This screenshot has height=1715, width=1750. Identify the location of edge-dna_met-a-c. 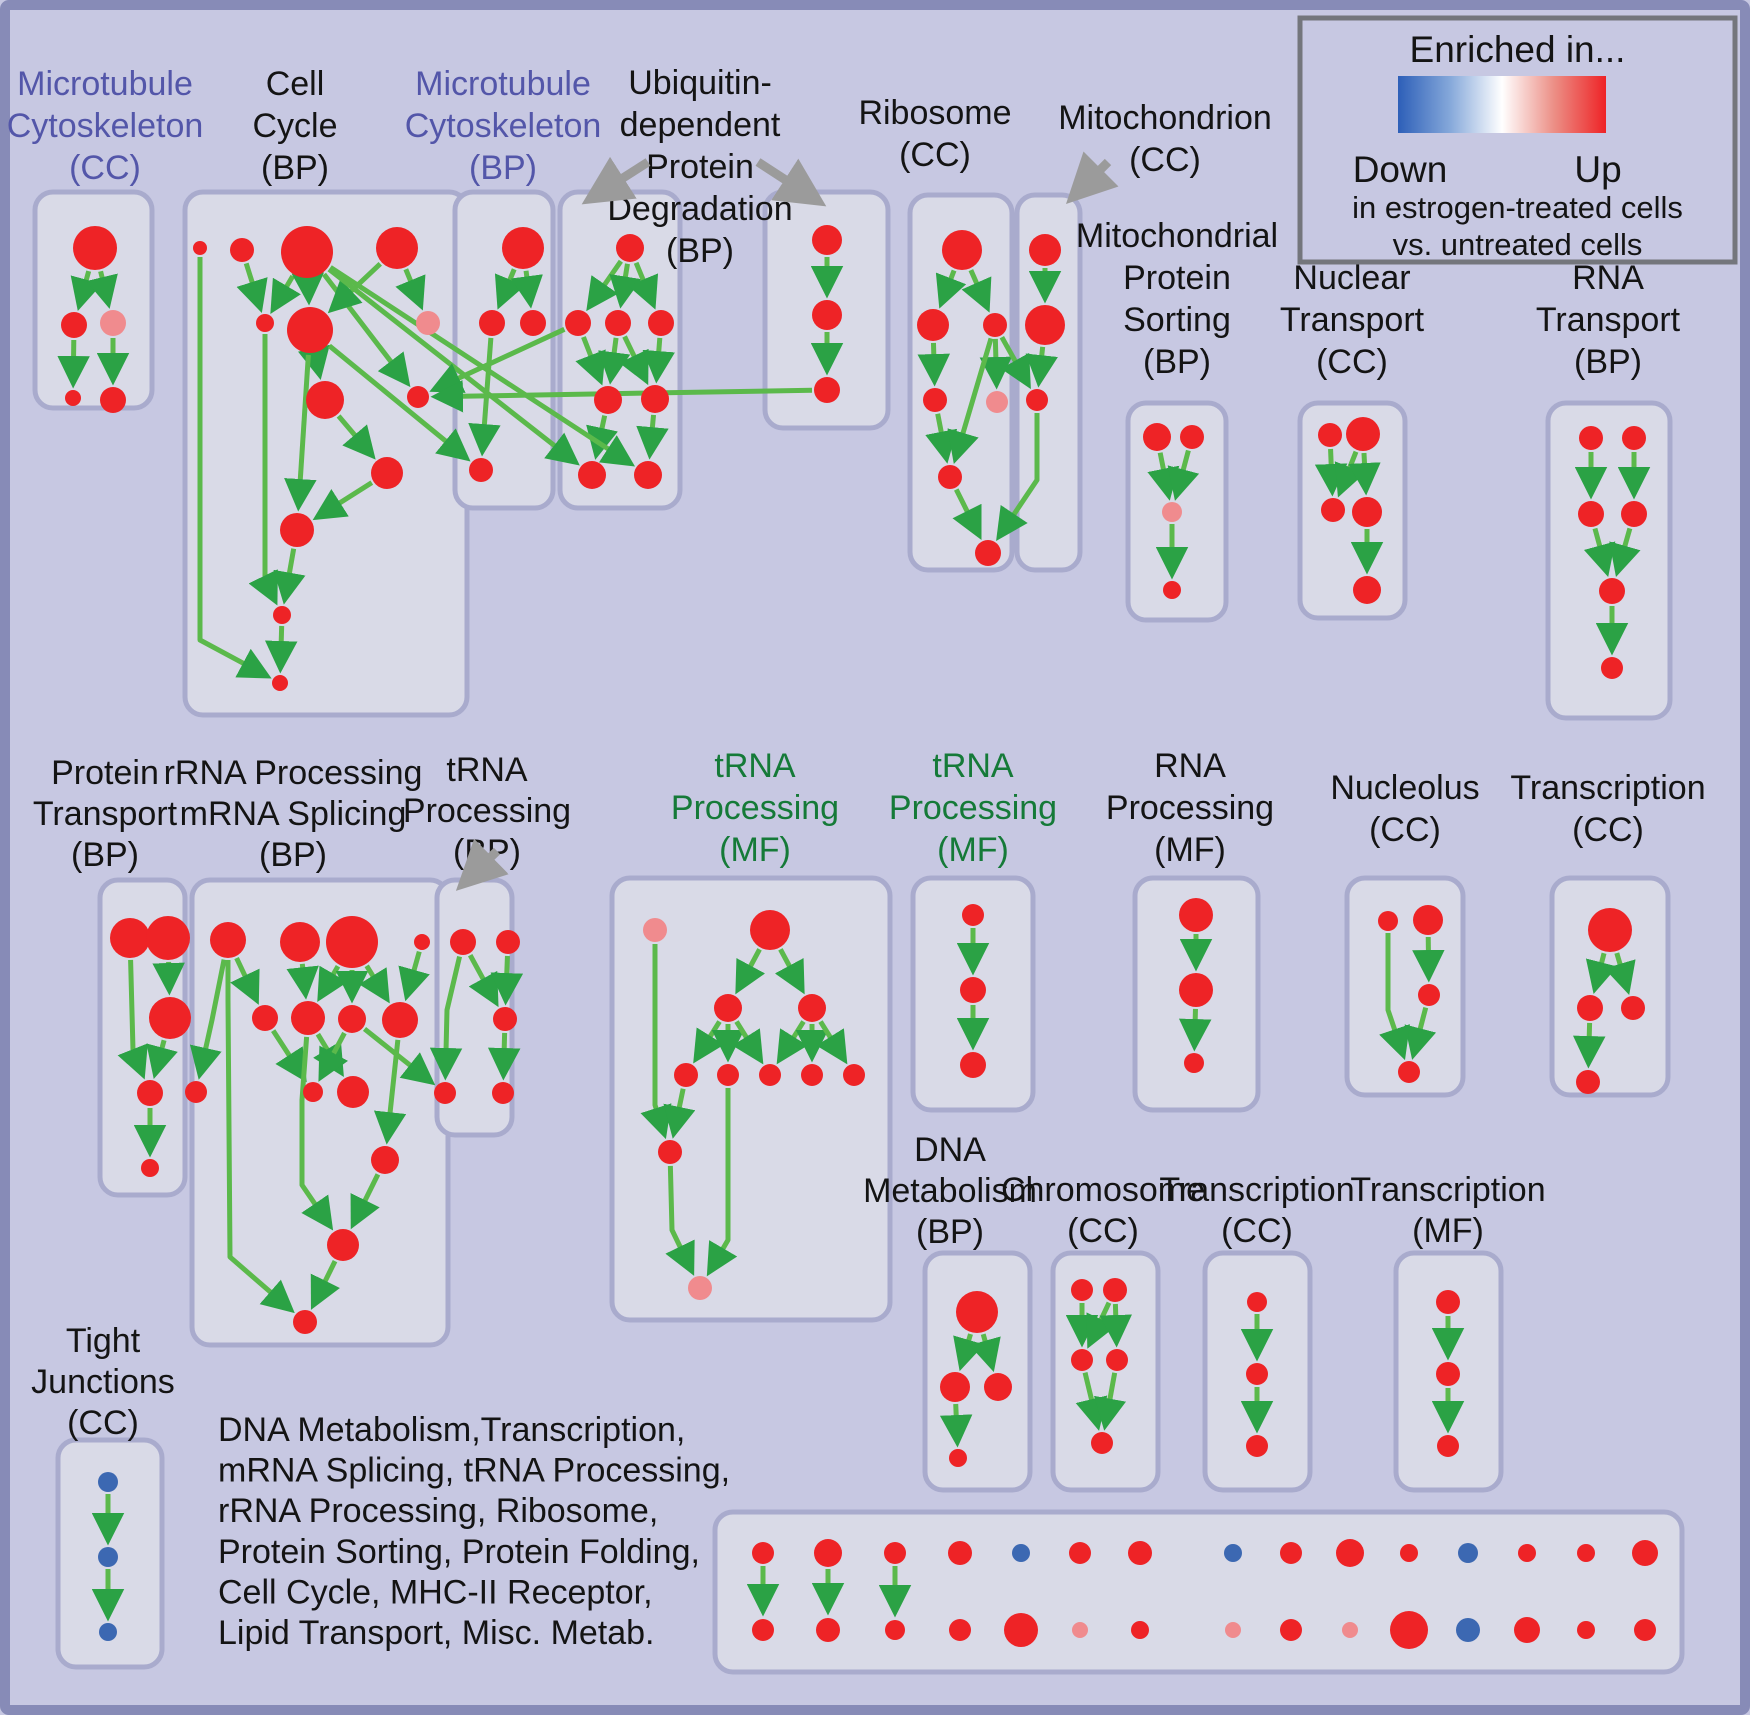
(985, 1353).